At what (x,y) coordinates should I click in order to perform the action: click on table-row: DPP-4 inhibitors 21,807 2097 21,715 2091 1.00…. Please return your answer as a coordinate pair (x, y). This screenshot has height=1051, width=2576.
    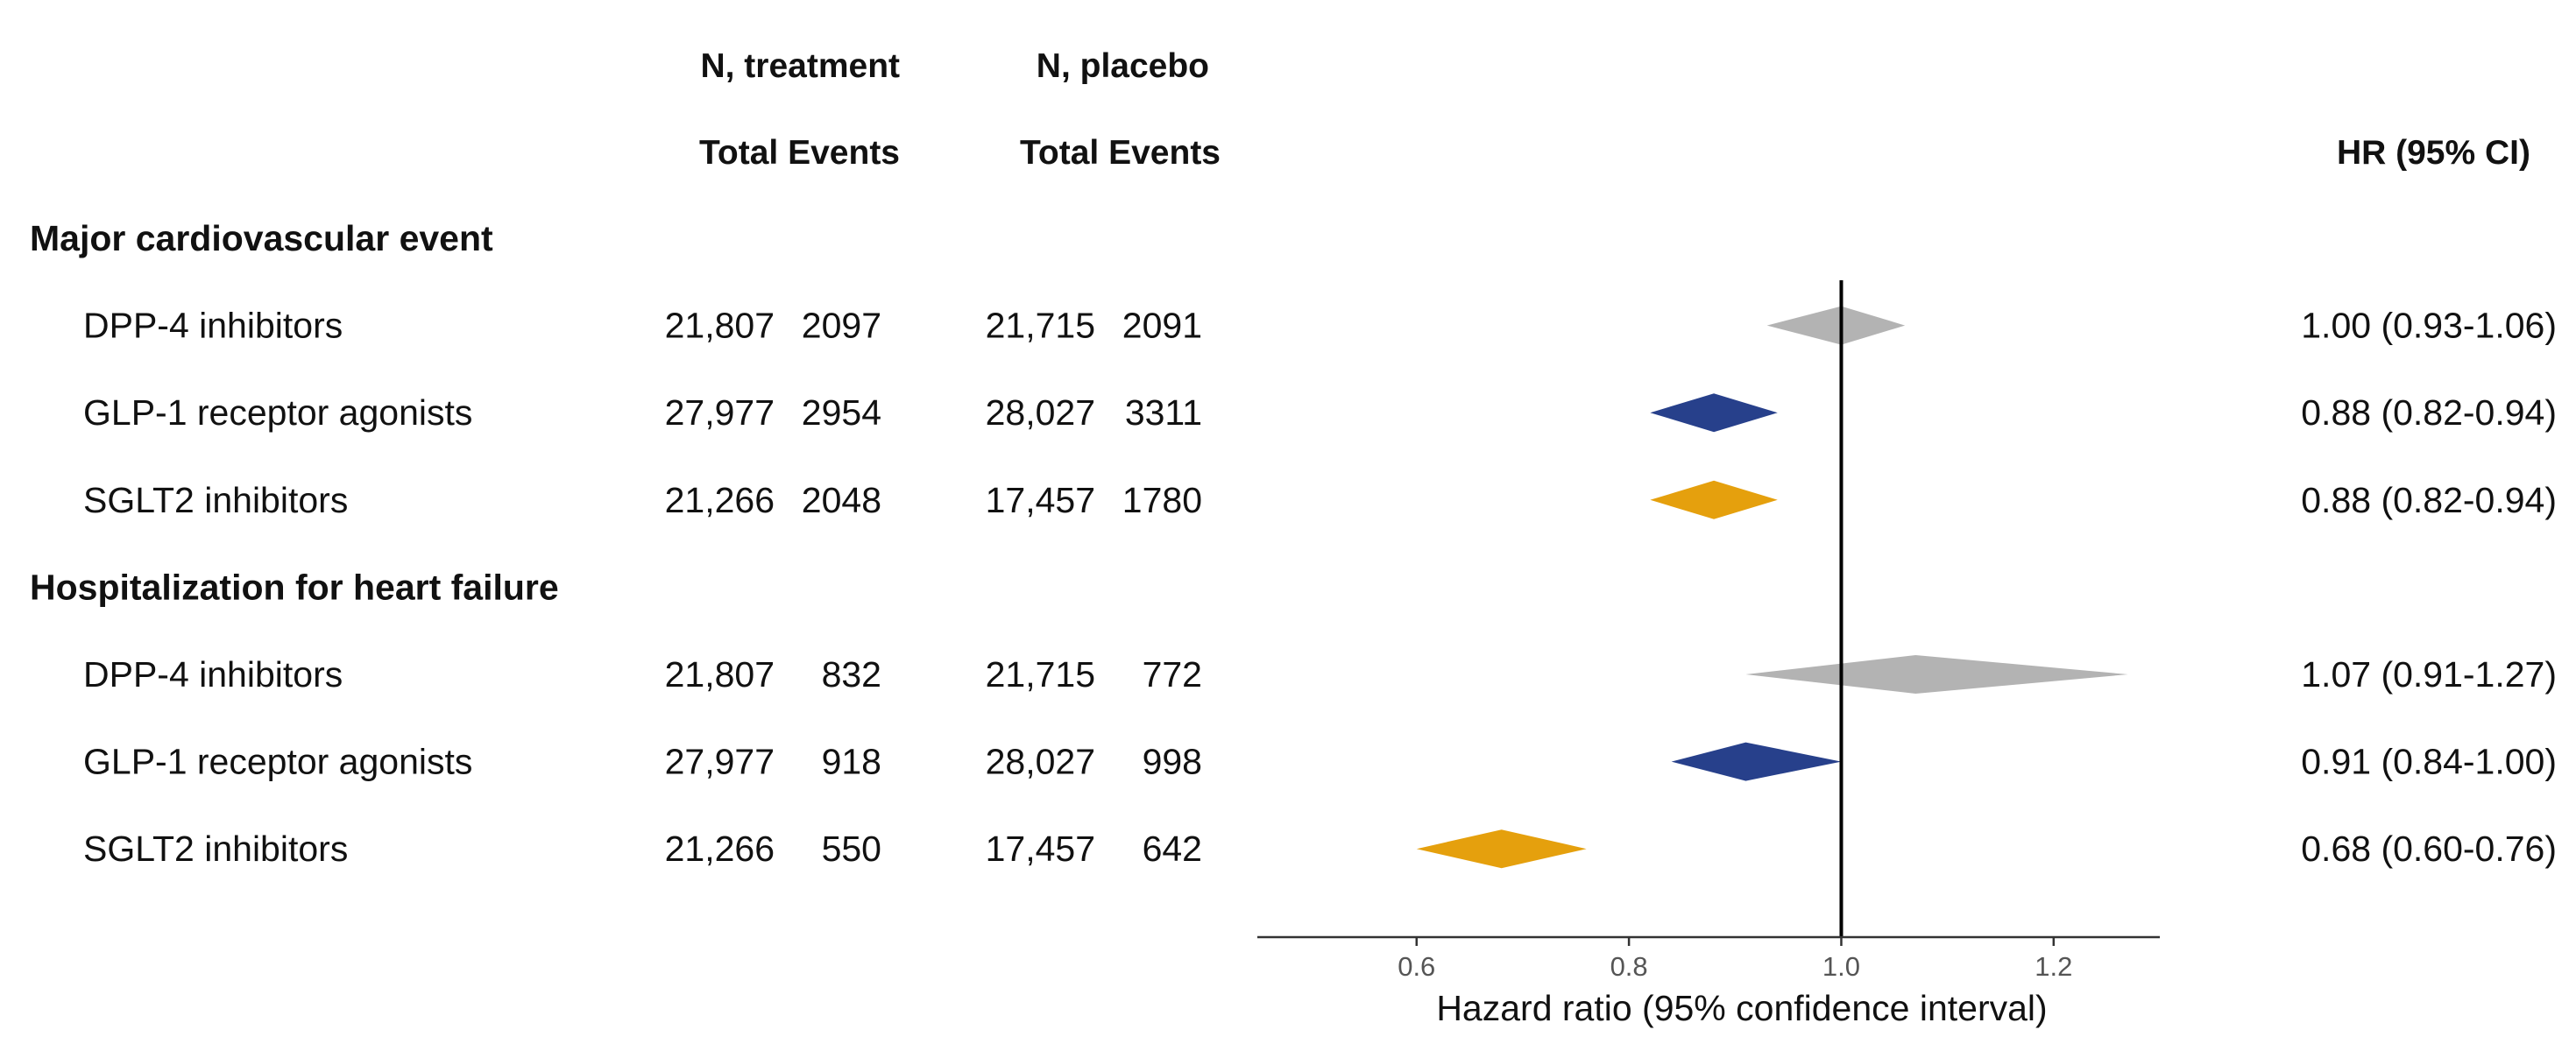
    Looking at the image, I should click on (1320, 326).